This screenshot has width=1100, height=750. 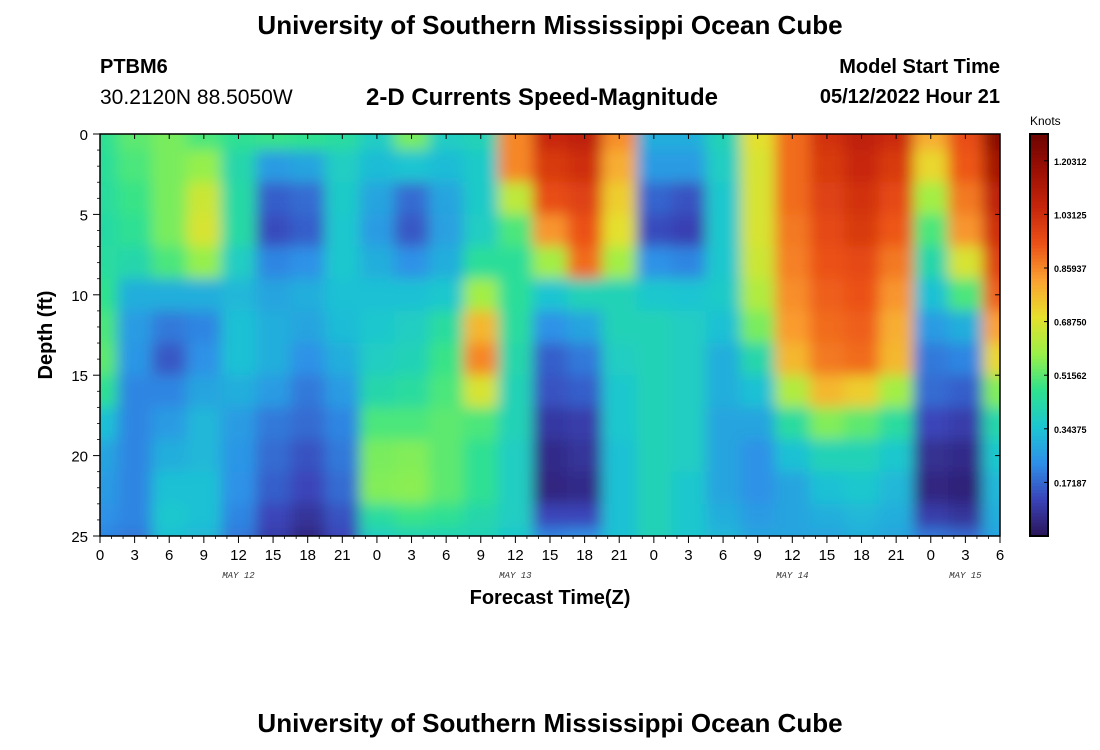 I want to click on x-tick-label: 18, so click(x=307, y=555).